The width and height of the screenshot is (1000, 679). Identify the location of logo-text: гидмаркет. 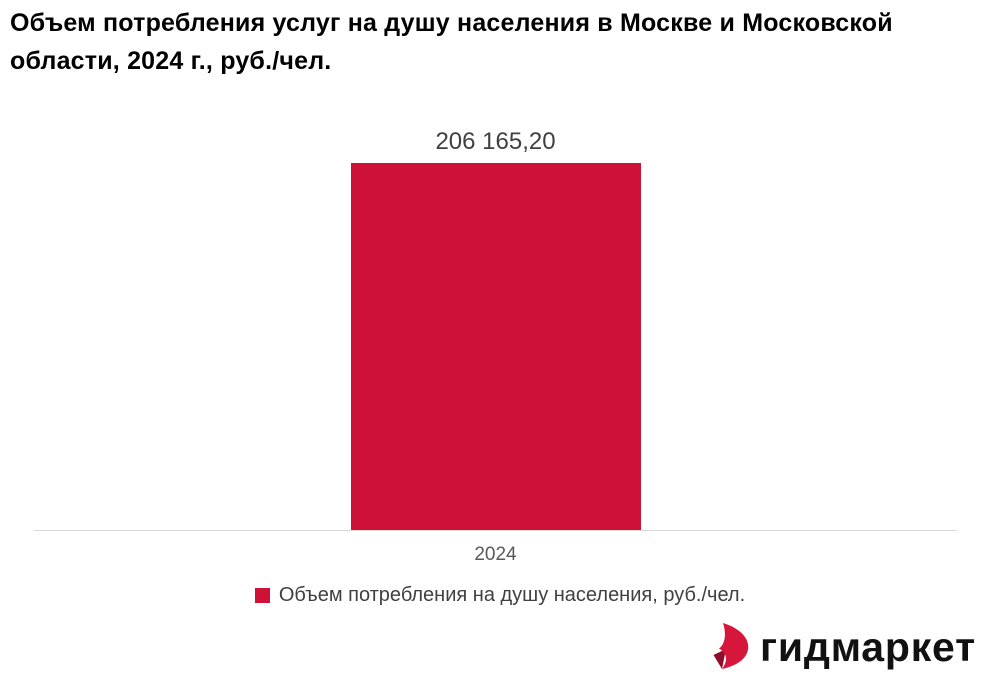
(867, 646).